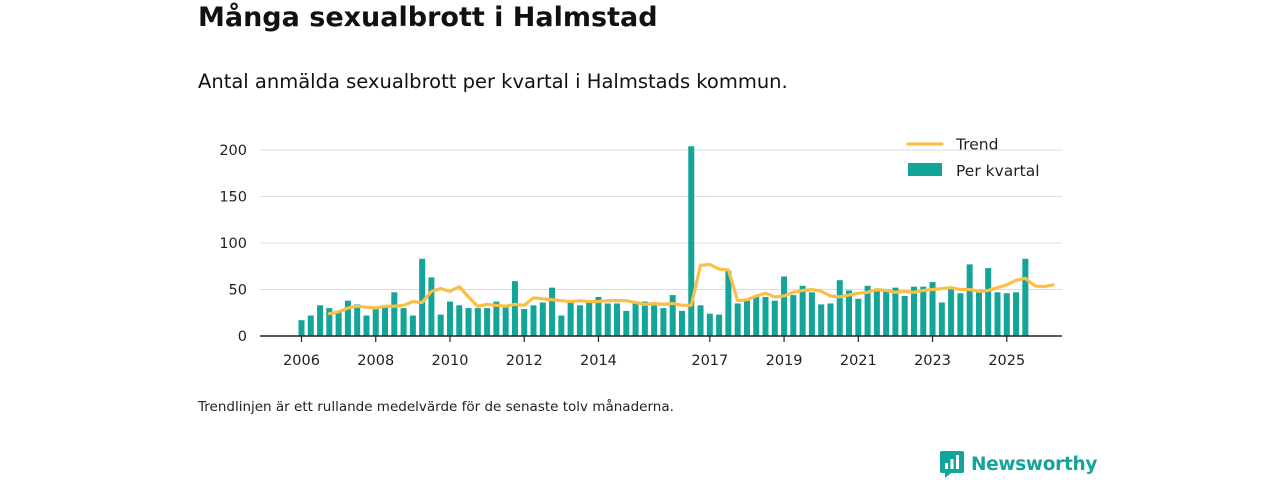  I want to click on x-tick-label: 2006, so click(301, 361).